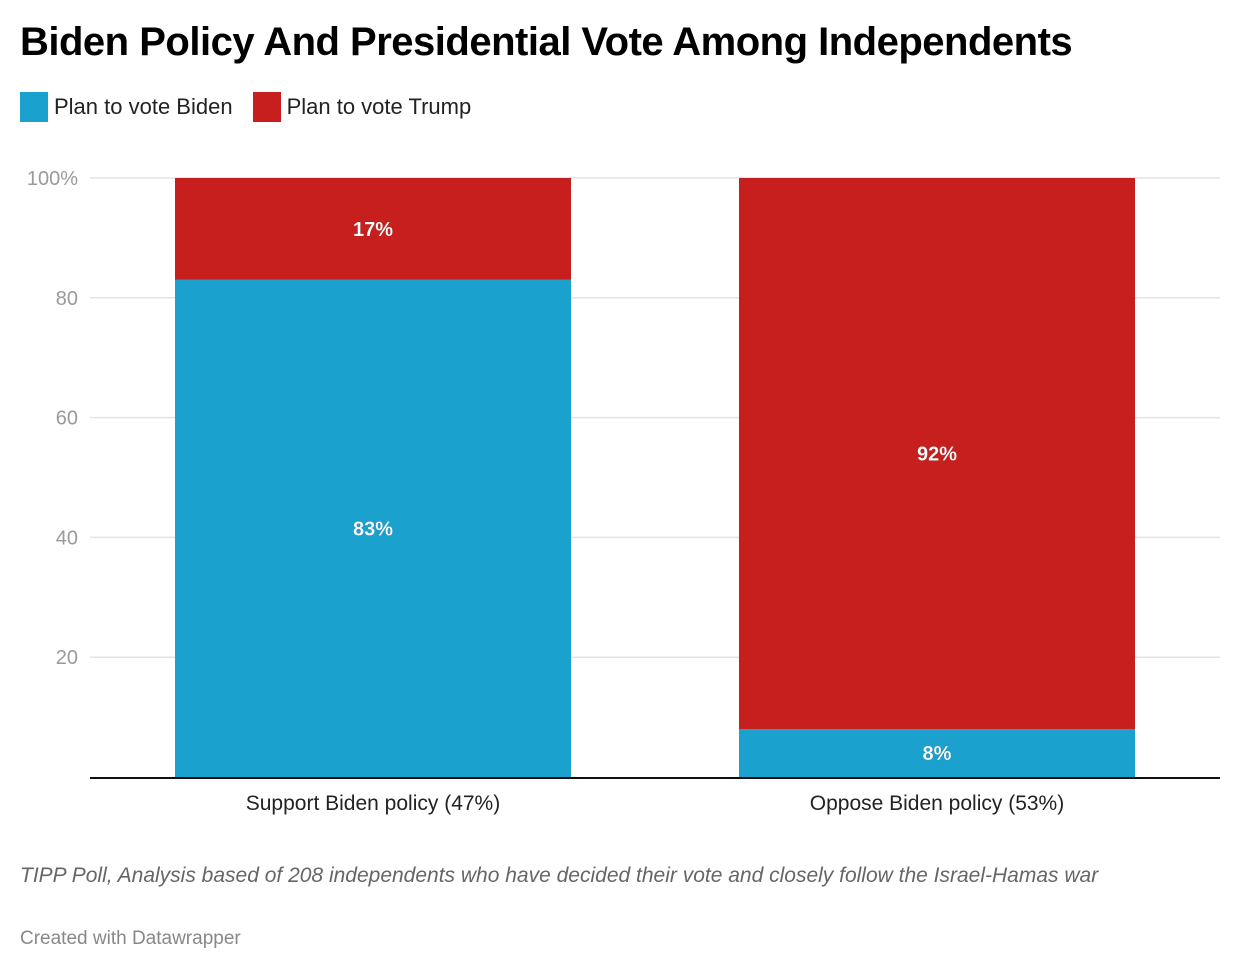 This screenshot has width=1240, height=976. Describe the element at coordinates (67, 538) in the screenshot. I see `y-tick-label: 40` at that location.